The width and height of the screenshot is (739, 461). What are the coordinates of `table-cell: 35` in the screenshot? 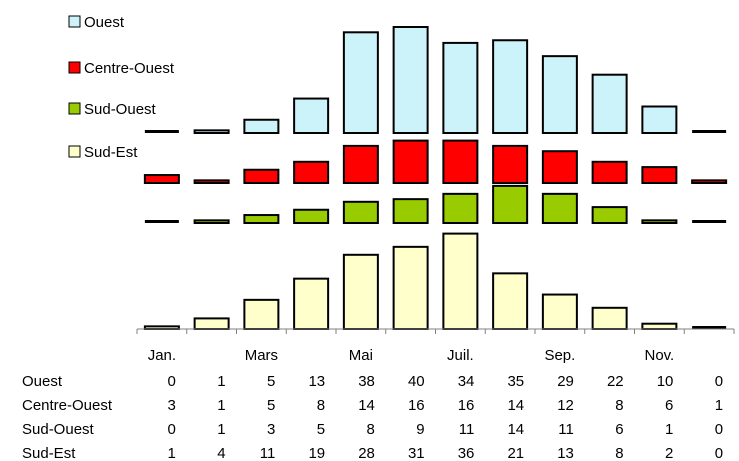 It's located at (515, 381).